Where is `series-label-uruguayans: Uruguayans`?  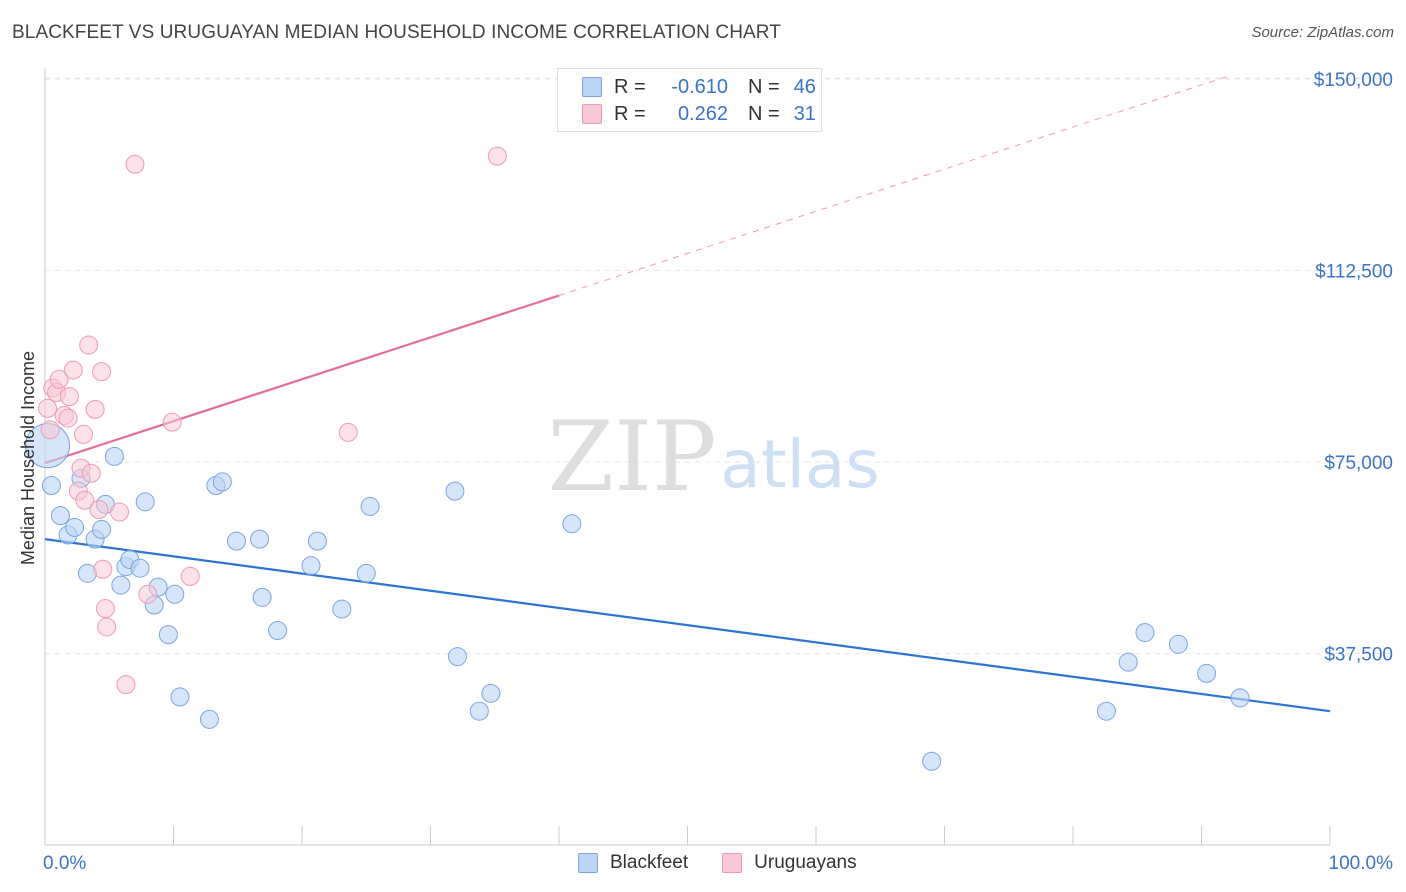 series-label-uruguayans: Uruguayans is located at coordinates (805, 862).